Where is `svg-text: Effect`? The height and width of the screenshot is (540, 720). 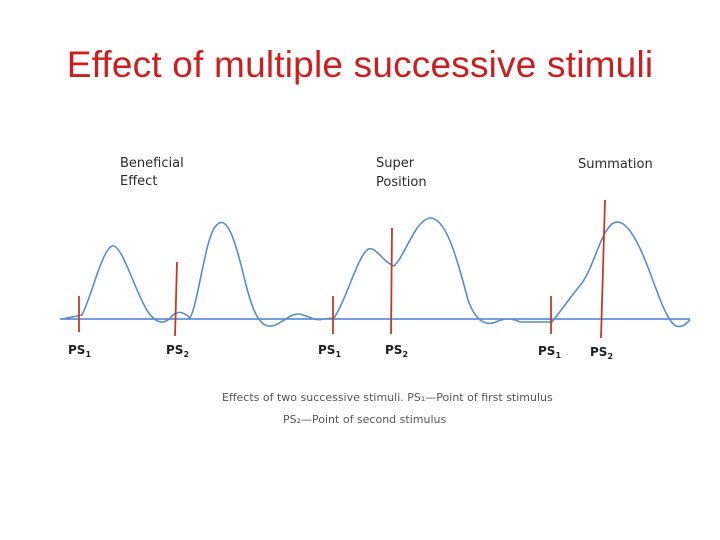 svg-text: Effect is located at coordinates (138, 181).